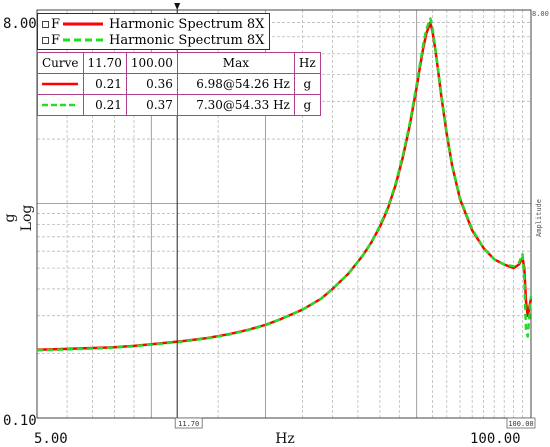  Describe the element at coordinates (307, 63) in the screenshot. I see `header-unit: Hz` at that location.